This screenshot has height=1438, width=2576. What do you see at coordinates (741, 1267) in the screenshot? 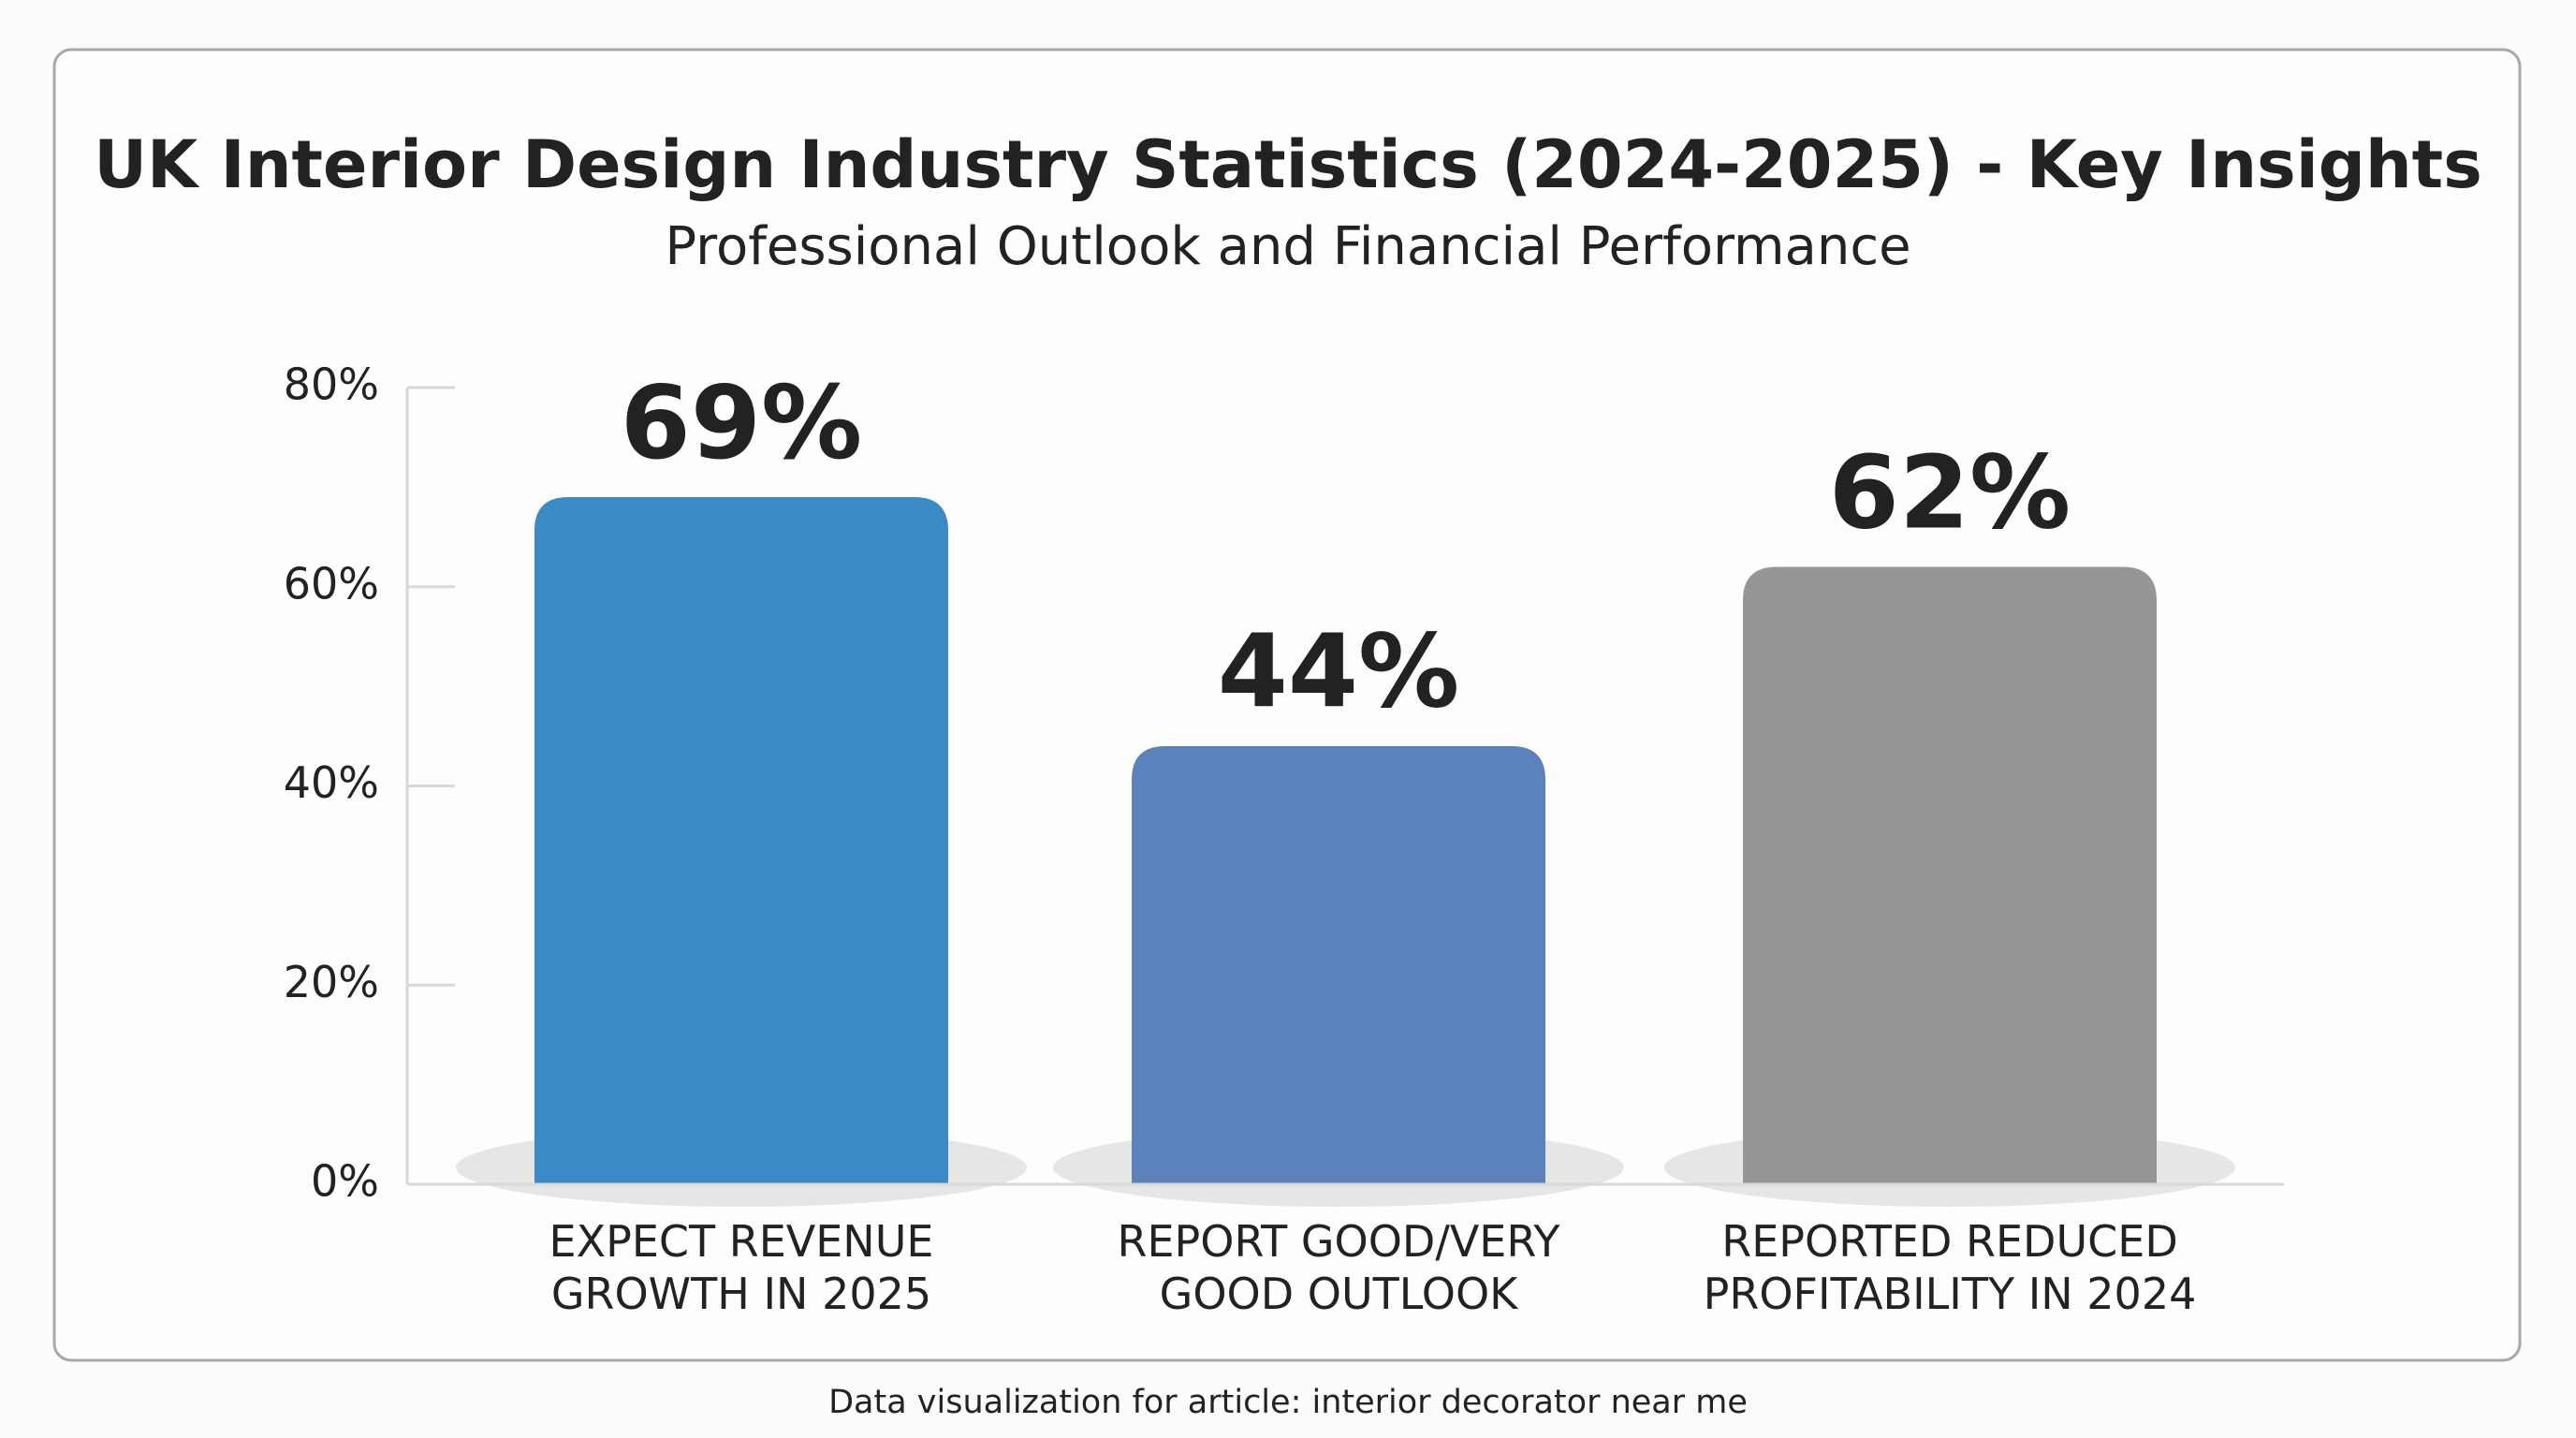
I see `x-tick-label: EXPECT REVENUE GROWTH IN 2025` at bounding box center [741, 1267].